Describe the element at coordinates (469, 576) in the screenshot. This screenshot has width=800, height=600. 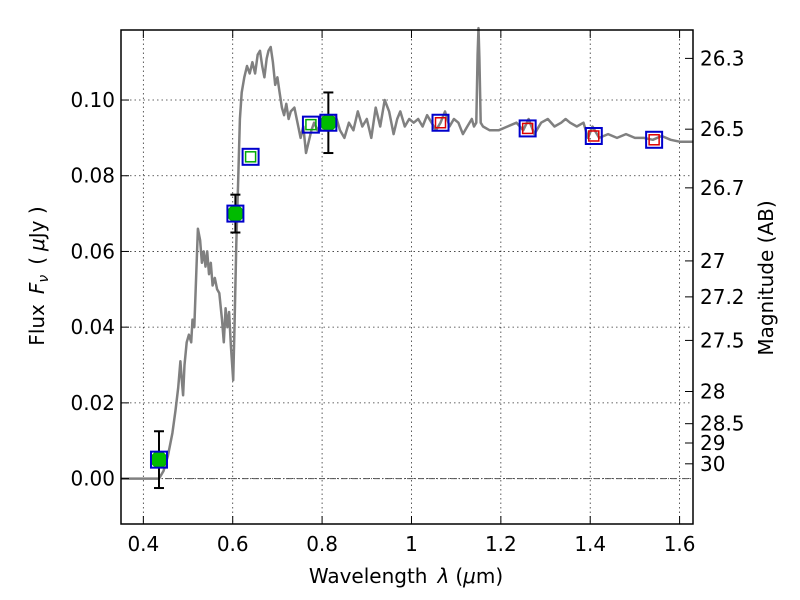
I see `x-axis-label-mu: μ` at that location.